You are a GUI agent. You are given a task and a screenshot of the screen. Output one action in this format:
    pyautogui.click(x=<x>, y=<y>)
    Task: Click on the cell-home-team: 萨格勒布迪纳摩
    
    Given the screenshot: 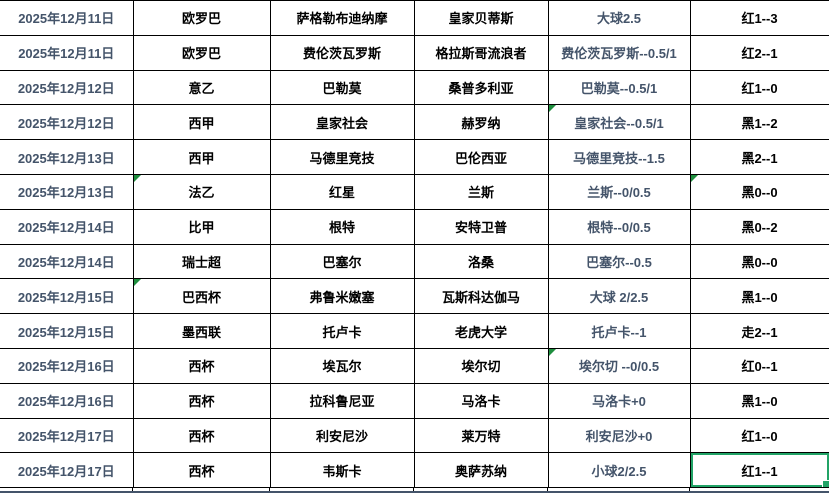 What is the action you would take?
    pyautogui.click(x=342, y=18)
    